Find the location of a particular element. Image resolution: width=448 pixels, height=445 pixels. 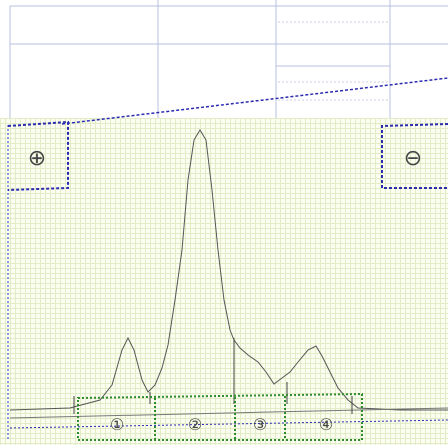

peak-label-1: ① is located at coordinates (117, 424).